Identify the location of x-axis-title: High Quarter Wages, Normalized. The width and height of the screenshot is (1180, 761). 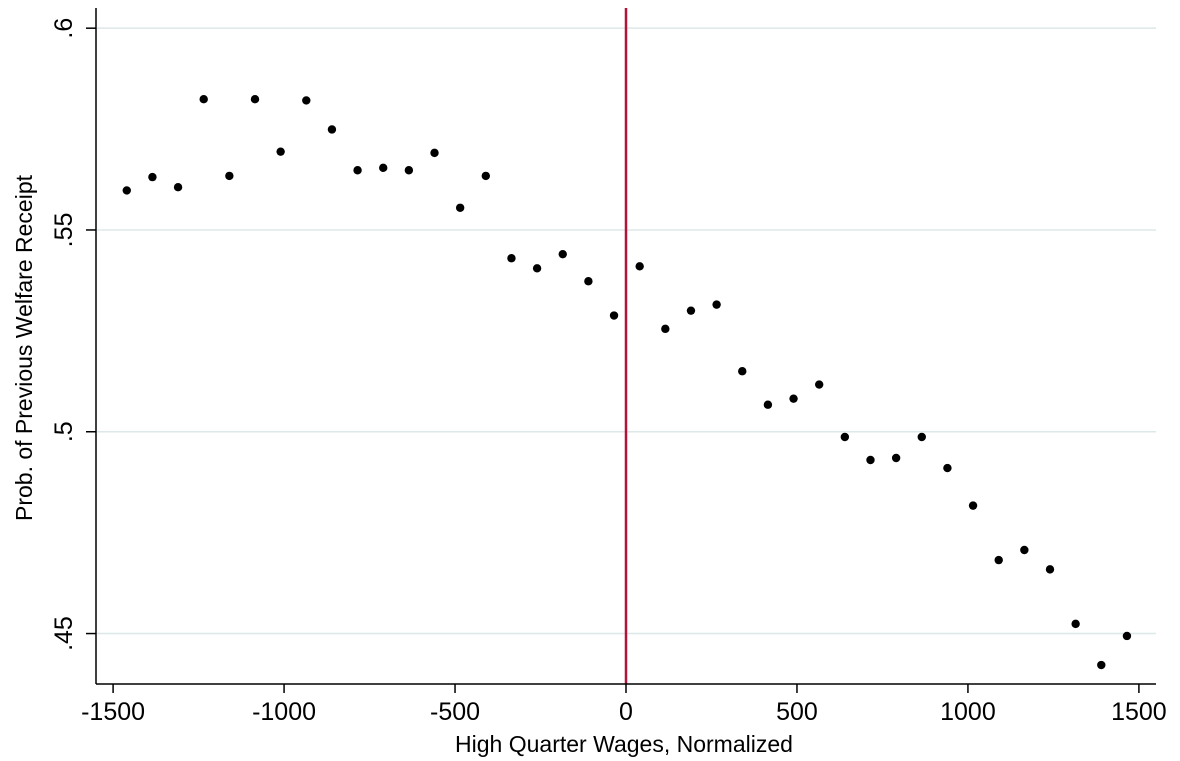
(624, 744).